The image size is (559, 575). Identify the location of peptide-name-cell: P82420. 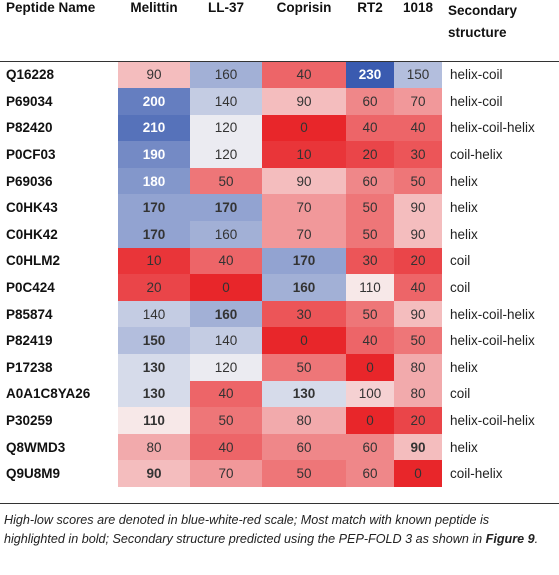
(29, 128).